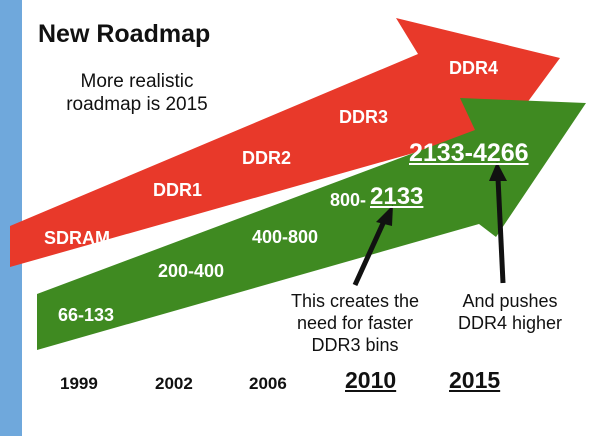 The height and width of the screenshot is (436, 589). What do you see at coordinates (124, 34) in the screenshot?
I see `page-title: New Roadmap` at bounding box center [124, 34].